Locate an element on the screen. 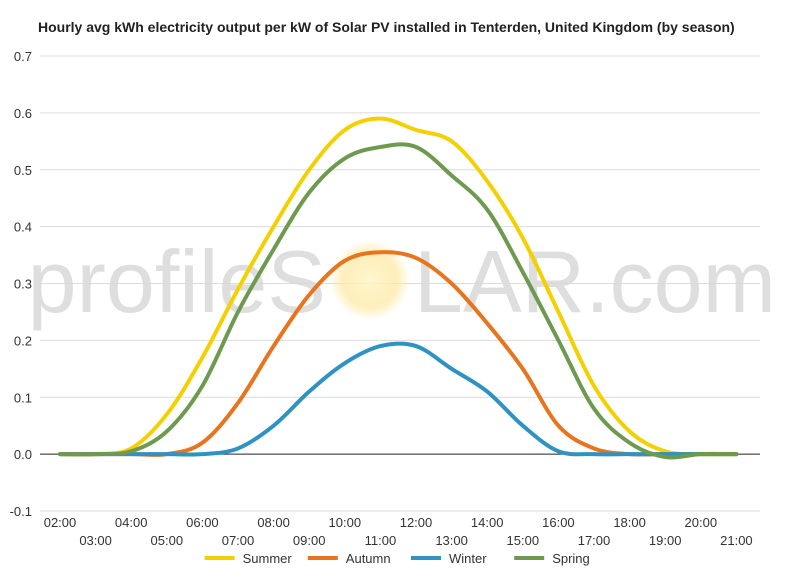 This screenshot has width=800, height=570. y-tick-label: 0.0 is located at coordinates (23, 454).